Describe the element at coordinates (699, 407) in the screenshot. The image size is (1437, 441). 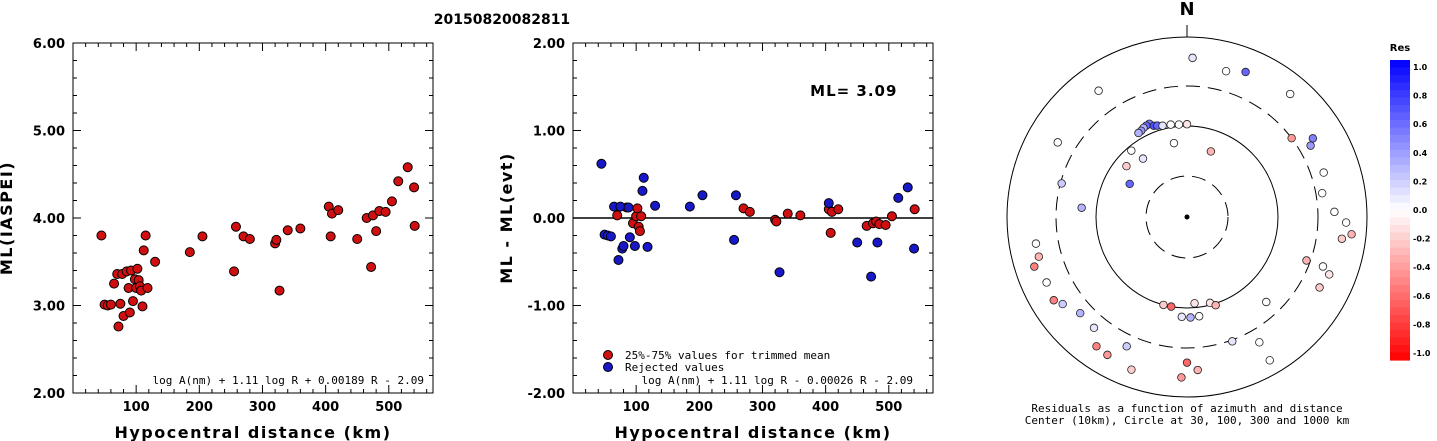
I see `x-tick-label: 200` at that location.